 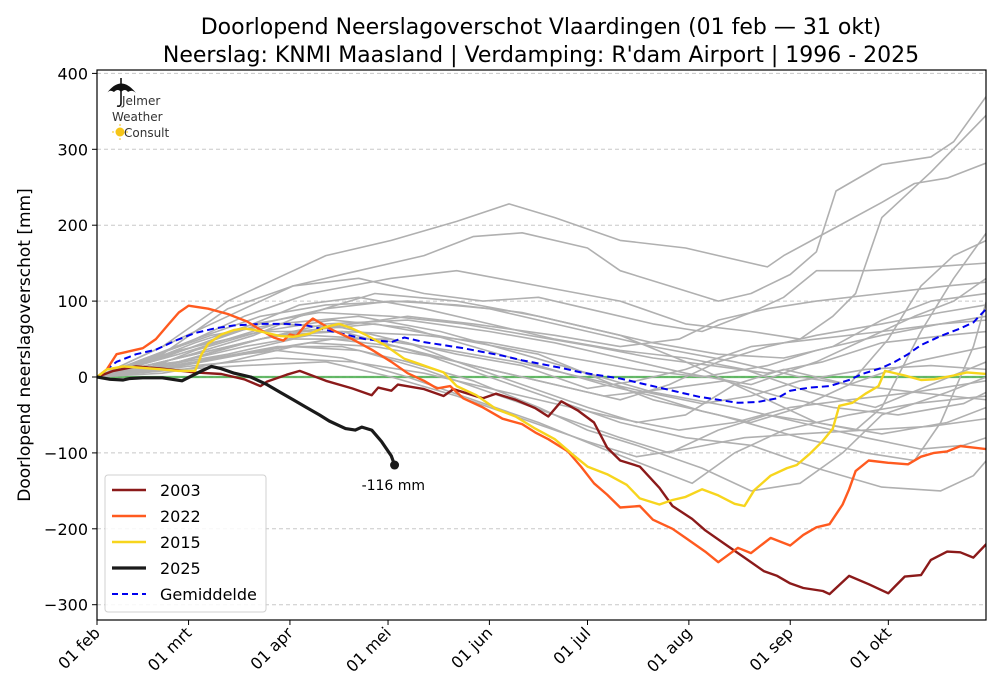 I want to click on sun-icon, so click(x=120, y=132).